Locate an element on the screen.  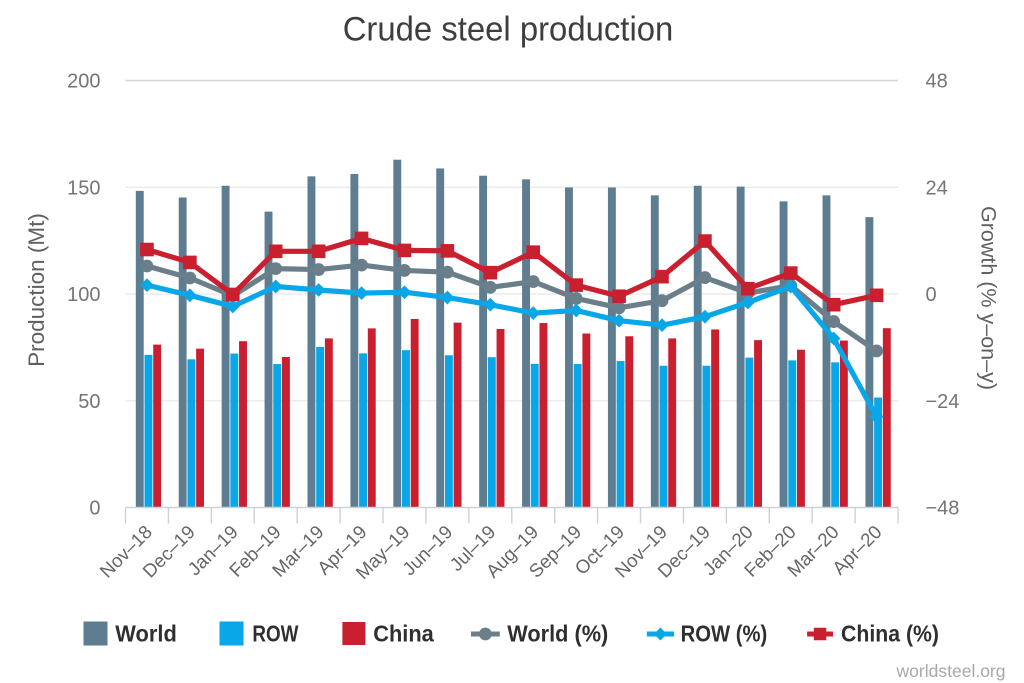
svg-text: 24 is located at coordinates (937, 188).